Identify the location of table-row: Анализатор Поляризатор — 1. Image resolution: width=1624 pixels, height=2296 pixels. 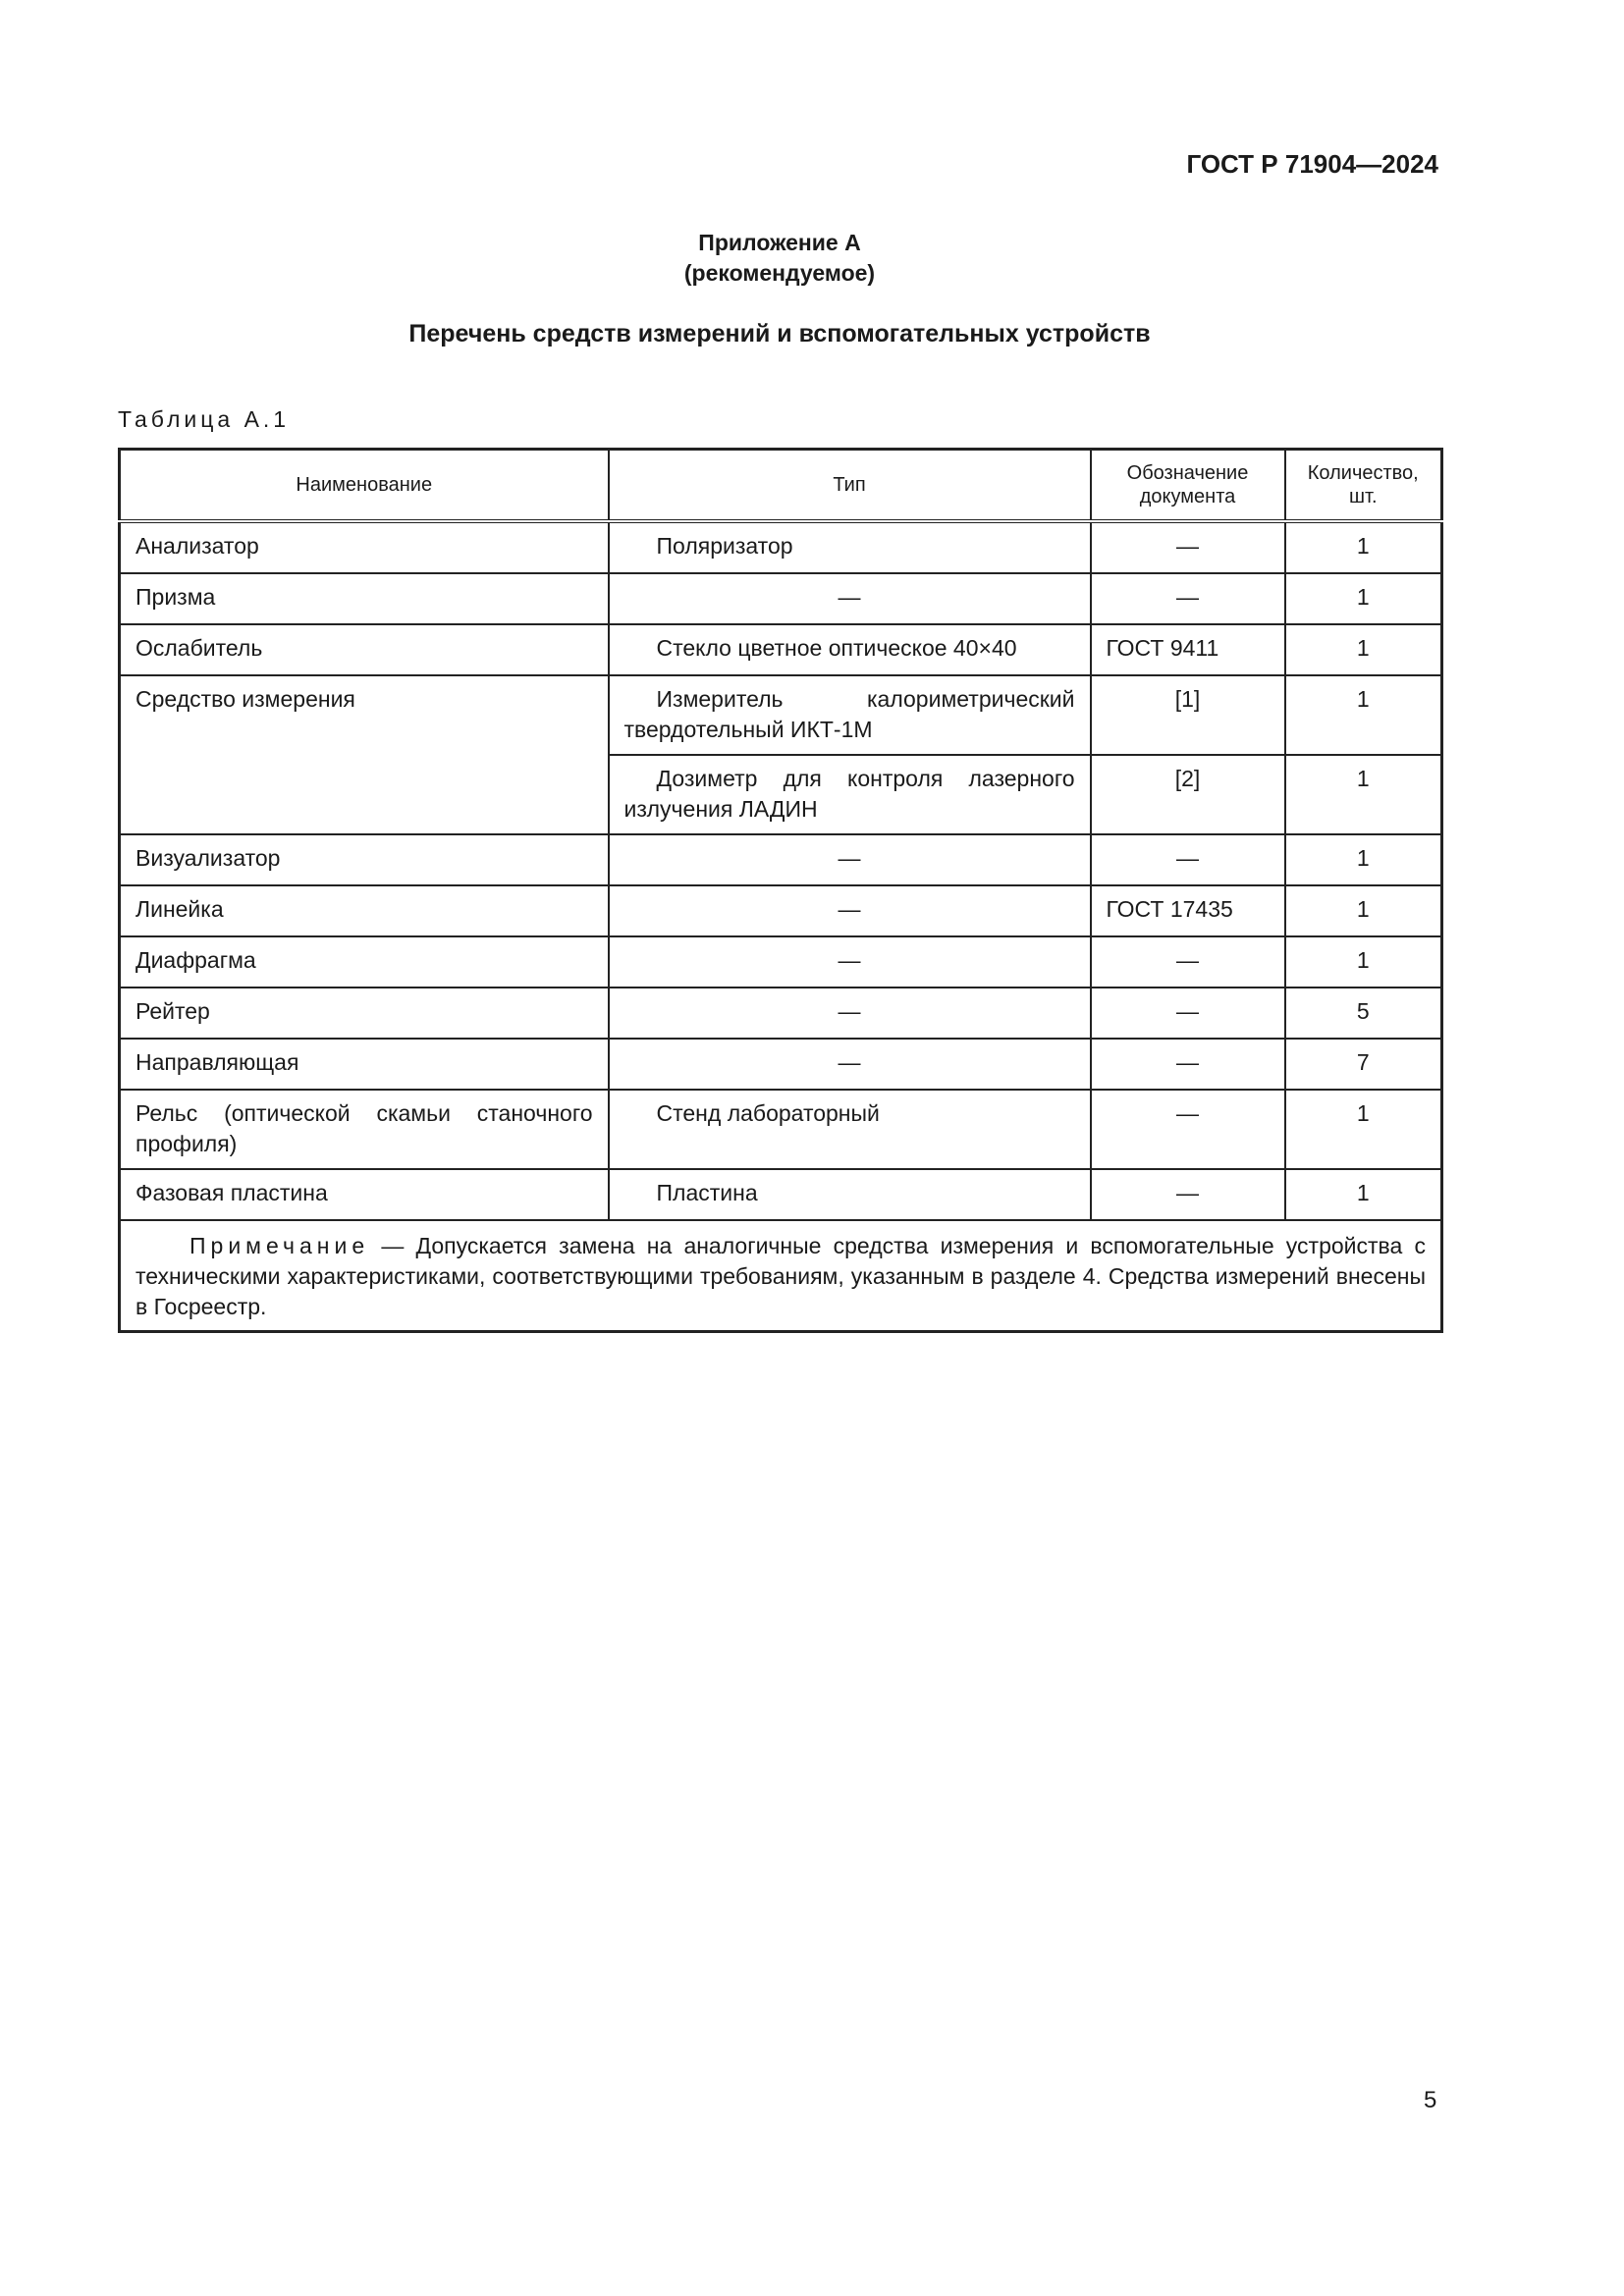
(780, 547).